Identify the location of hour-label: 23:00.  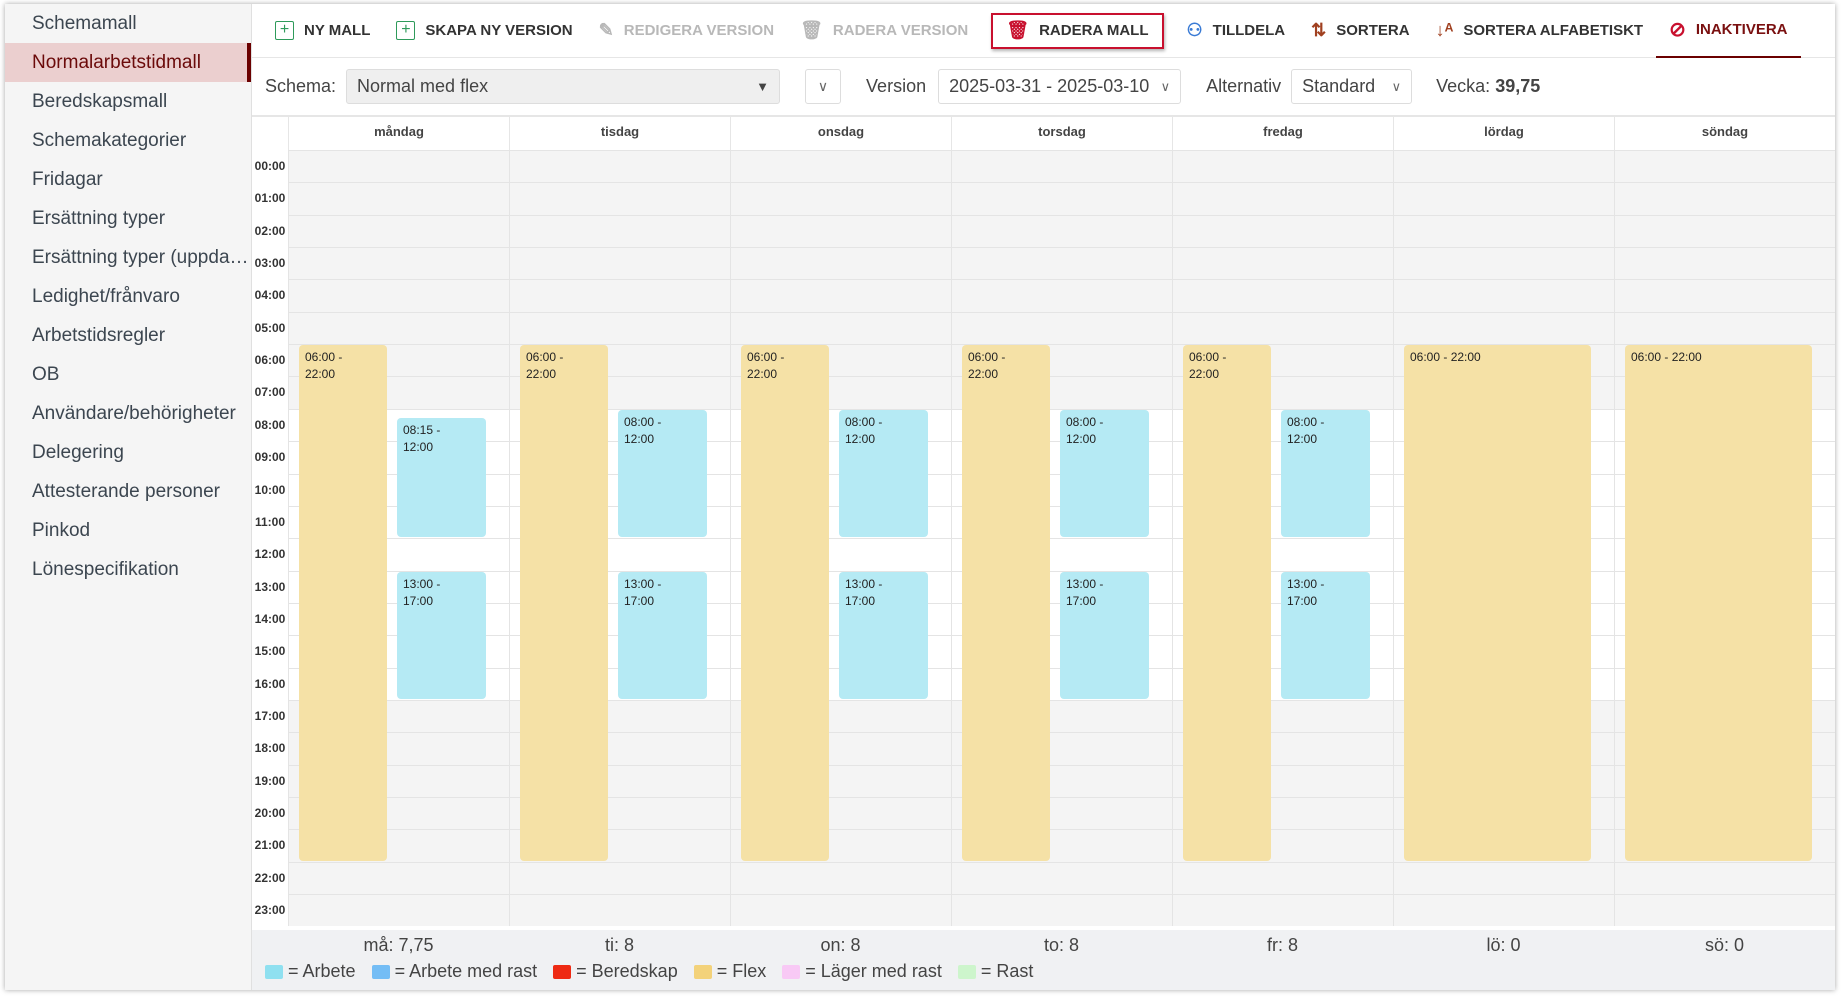
(270, 910).